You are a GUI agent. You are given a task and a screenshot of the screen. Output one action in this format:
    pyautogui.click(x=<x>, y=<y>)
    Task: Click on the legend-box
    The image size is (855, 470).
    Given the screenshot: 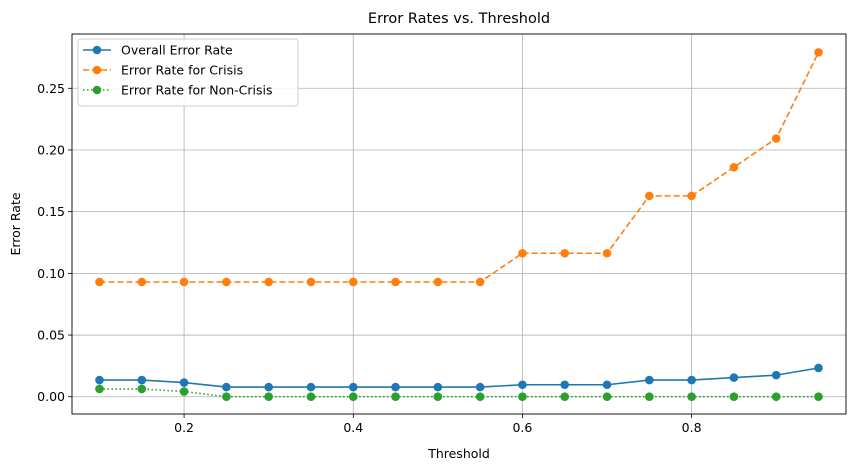 What is the action you would take?
    pyautogui.click(x=188, y=72)
    